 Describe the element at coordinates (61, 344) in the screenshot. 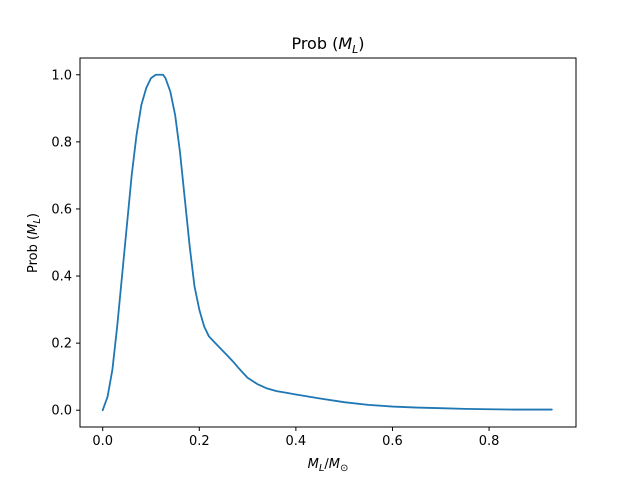

I see `y-tick-label: 0.2` at that location.